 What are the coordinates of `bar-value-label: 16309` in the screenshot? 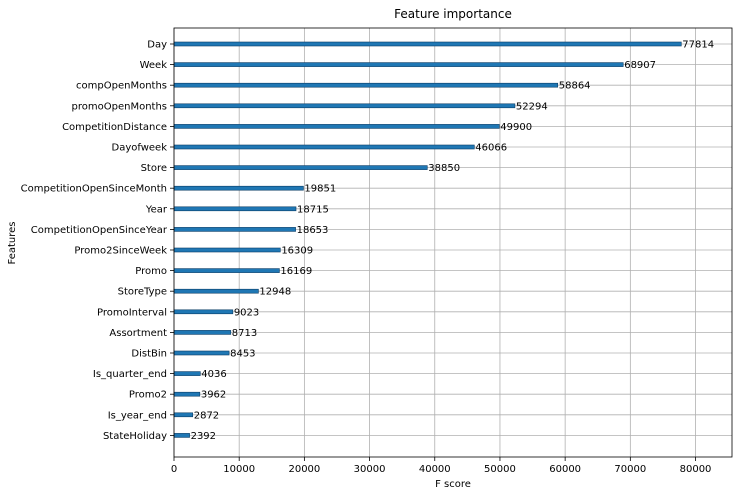 It's located at (297, 251).